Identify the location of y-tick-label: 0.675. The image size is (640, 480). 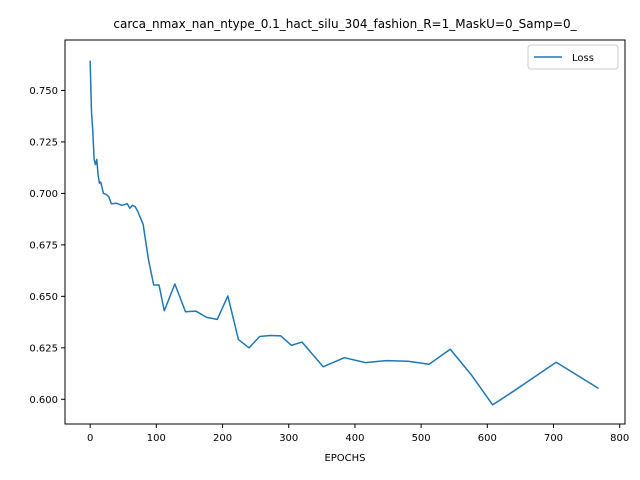
(43, 245).